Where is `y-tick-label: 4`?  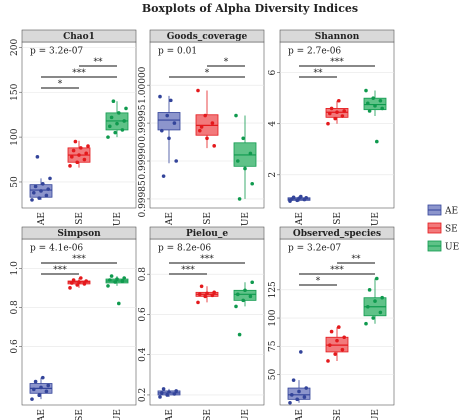 y-tick-label: 4 is located at coordinates (273, 124).